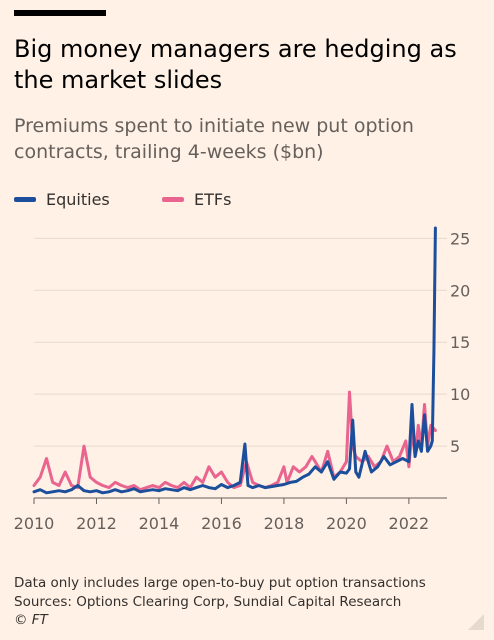  Describe the element at coordinates (455, 446) in the screenshot. I see `y-tick-label: 5` at that location.